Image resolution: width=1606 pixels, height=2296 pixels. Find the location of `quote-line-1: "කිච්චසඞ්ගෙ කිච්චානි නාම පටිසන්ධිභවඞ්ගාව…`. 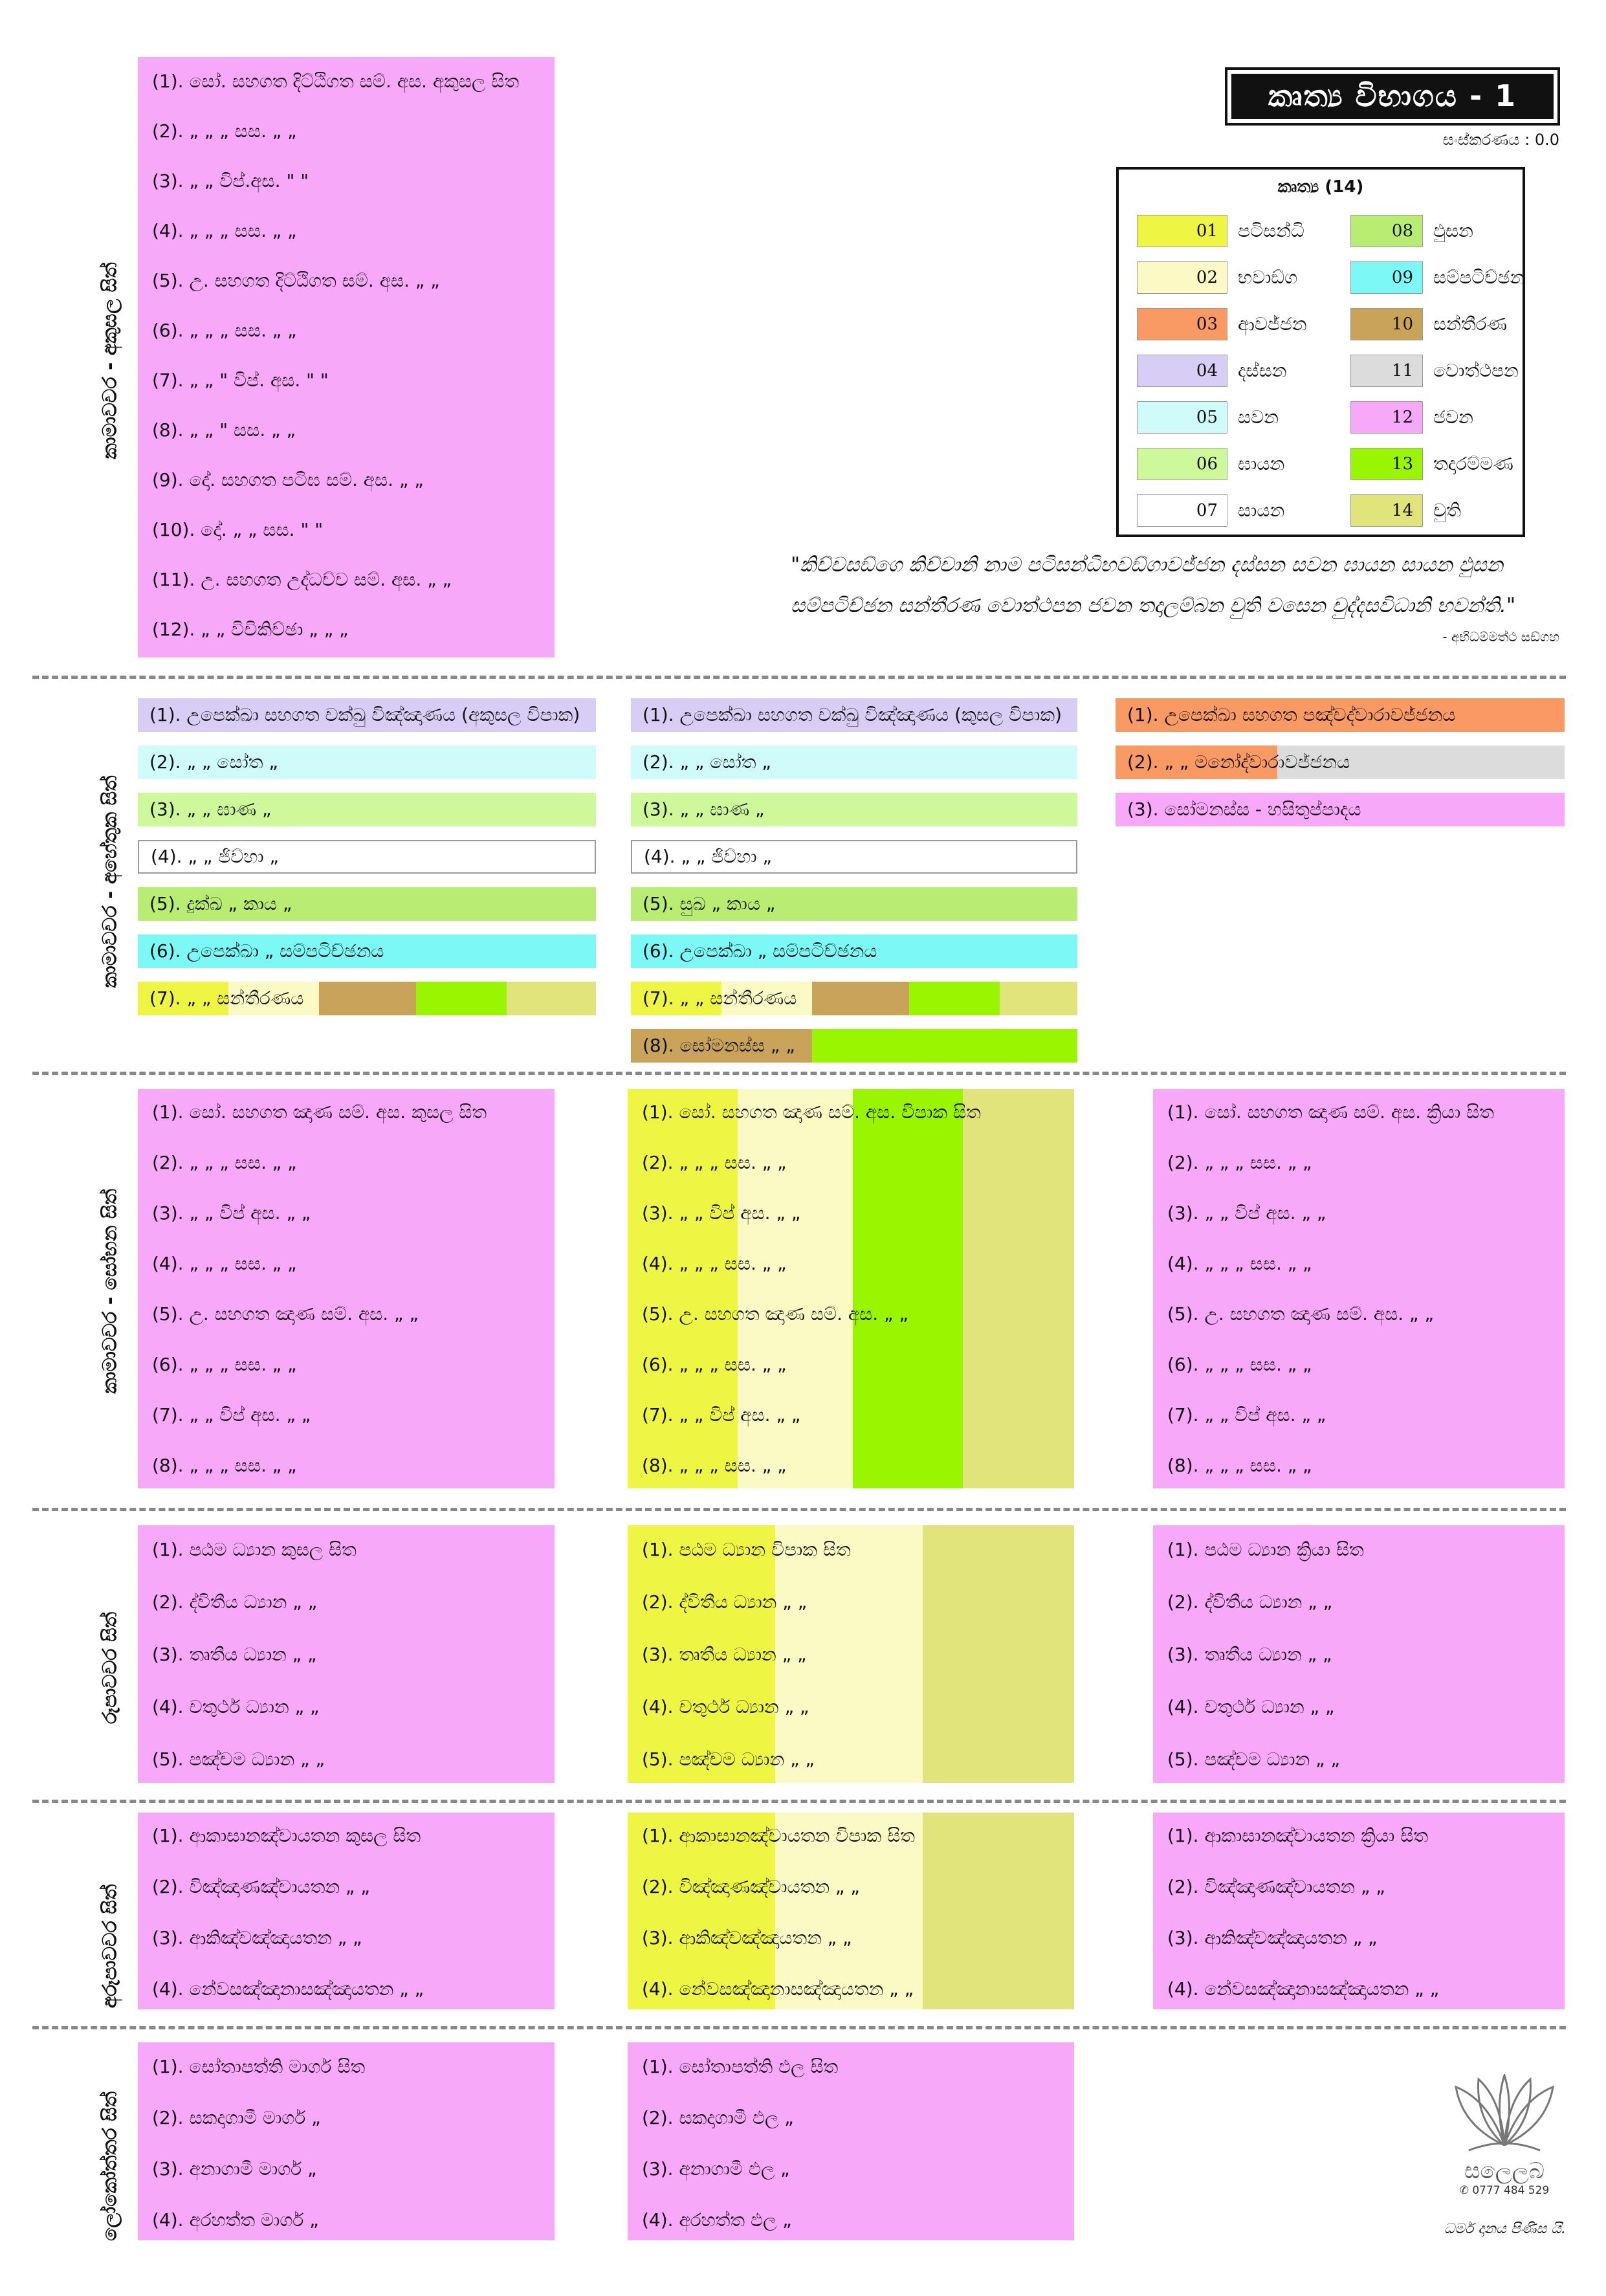

quote-line-1: "කිච්චසඞ්ගෙ කිච්චානි නාම පටිසන්ධිභවඞ්ගාව… is located at coordinates (1147, 565).